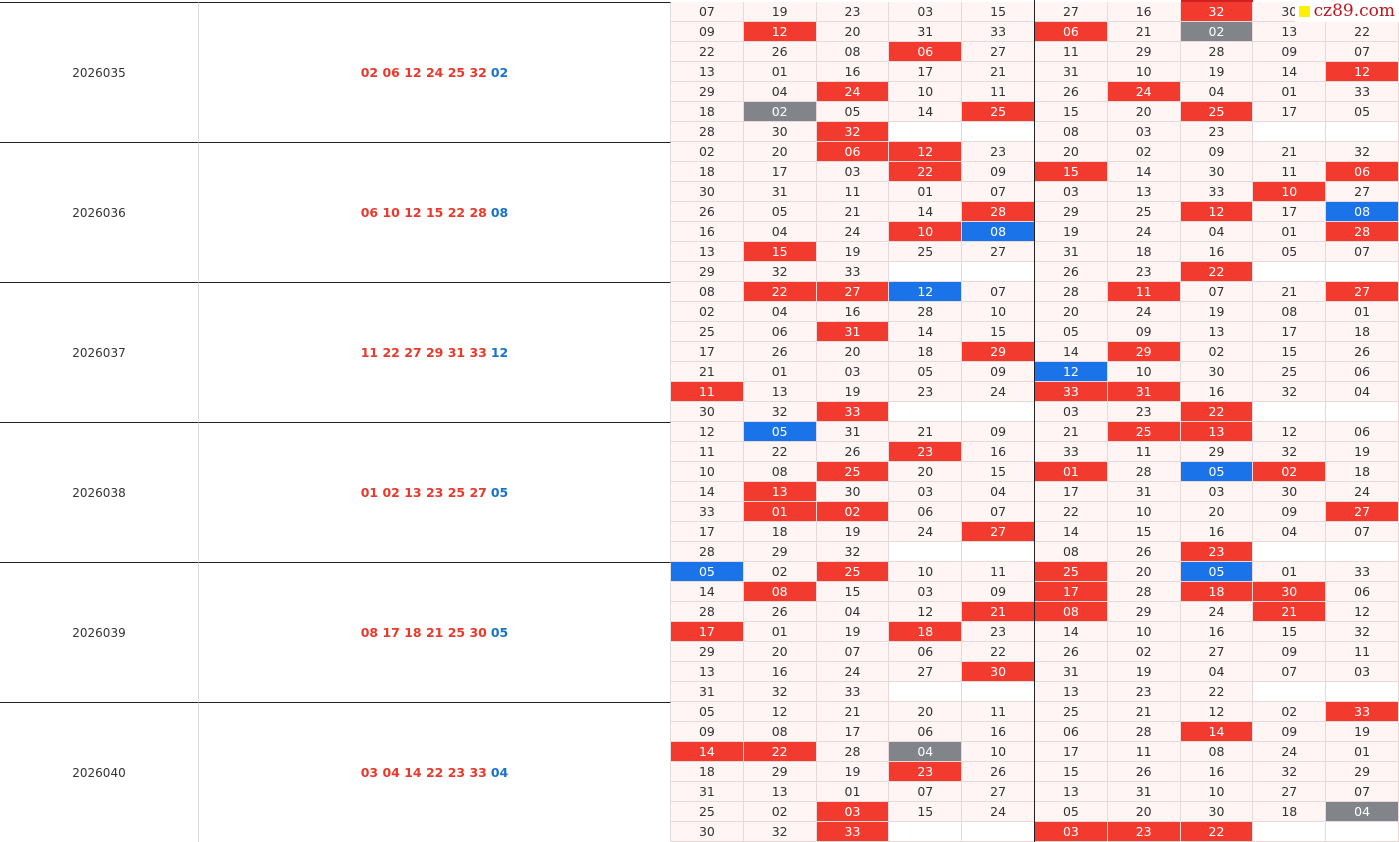  Describe the element at coordinates (1354, 11) in the screenshot. I see `watermark-text: cz89.com` at that location.